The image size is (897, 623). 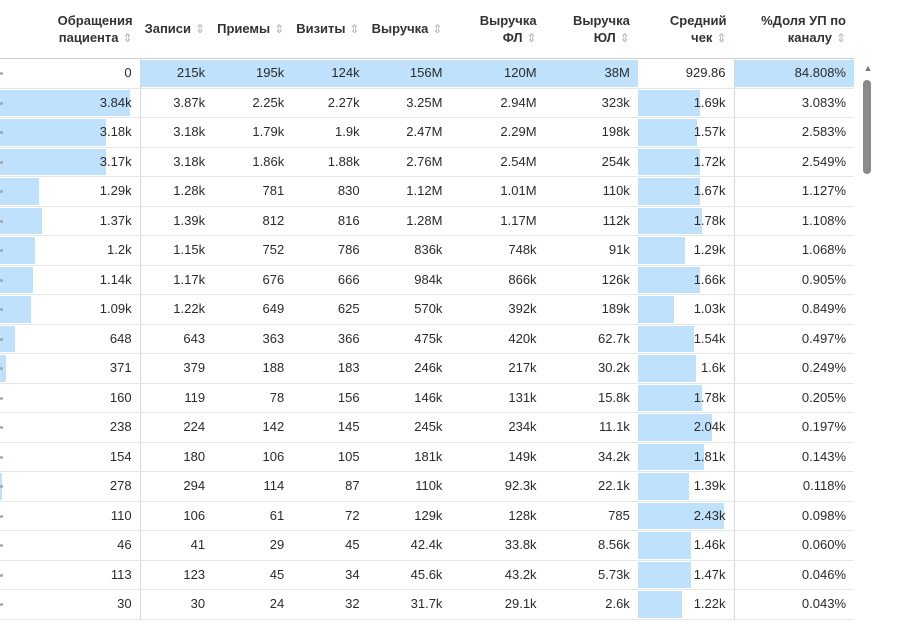 What do you see at coordinates (189, 190) in the screenshot?
I see `cell-value: 1.28k` at bounding box center [189, 190].